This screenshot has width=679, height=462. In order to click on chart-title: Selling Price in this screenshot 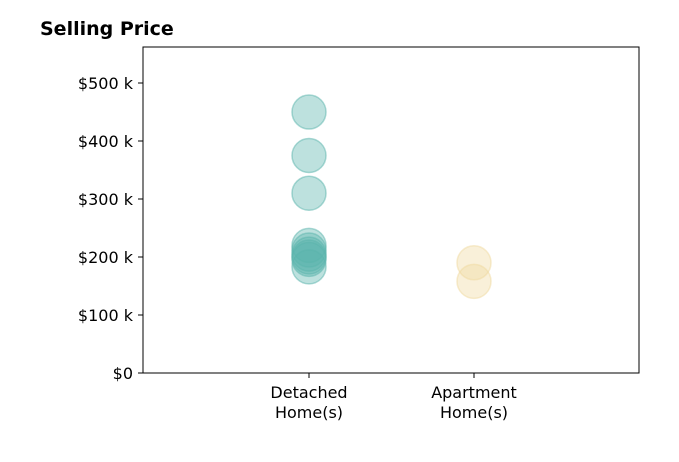, I will do `click(107, 29)`.